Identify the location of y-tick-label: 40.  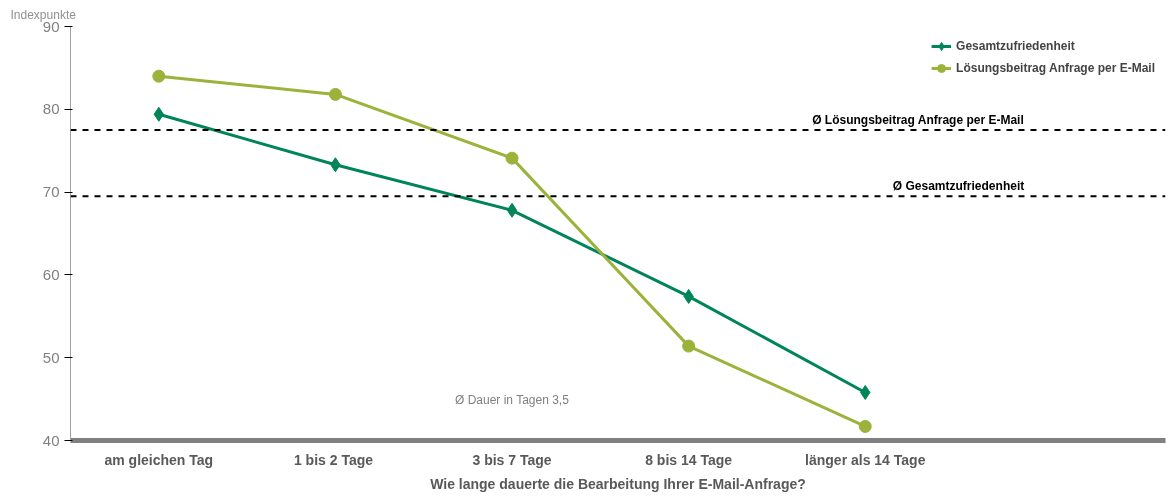
(51, 440).